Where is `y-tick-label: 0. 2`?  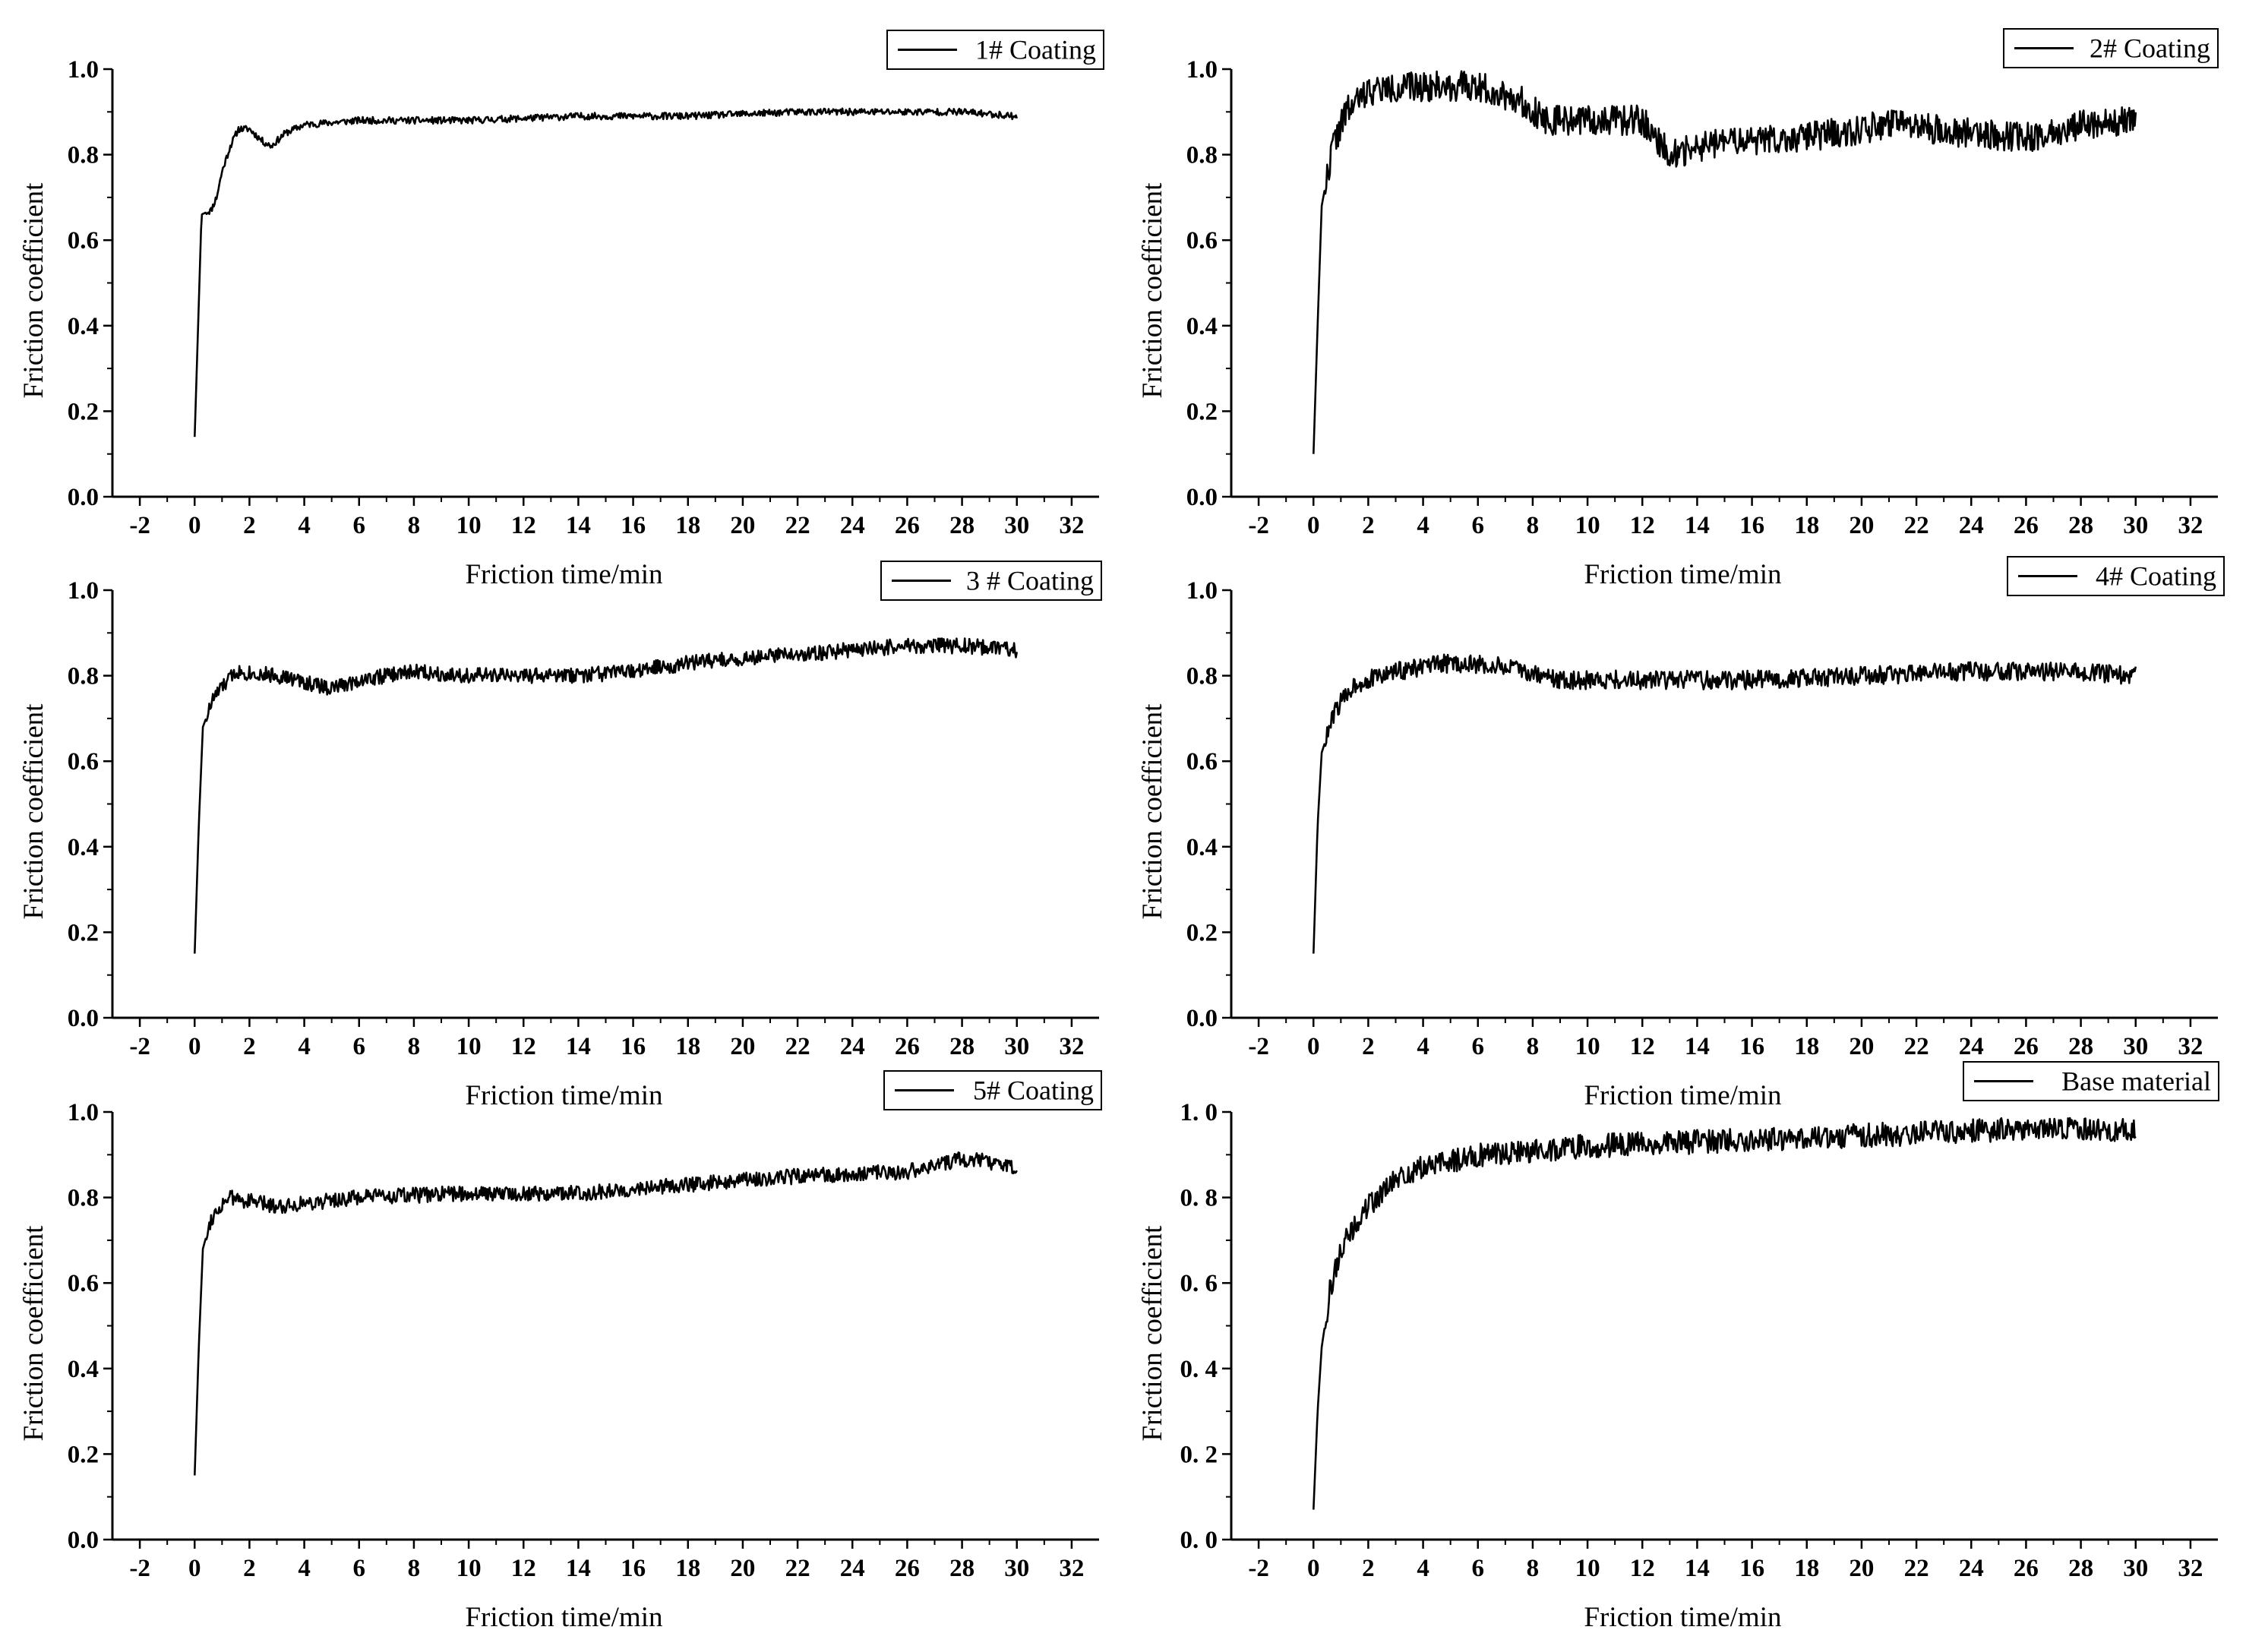 y-tick-label: 0. 2 is located at coordinates (1199, 1454).